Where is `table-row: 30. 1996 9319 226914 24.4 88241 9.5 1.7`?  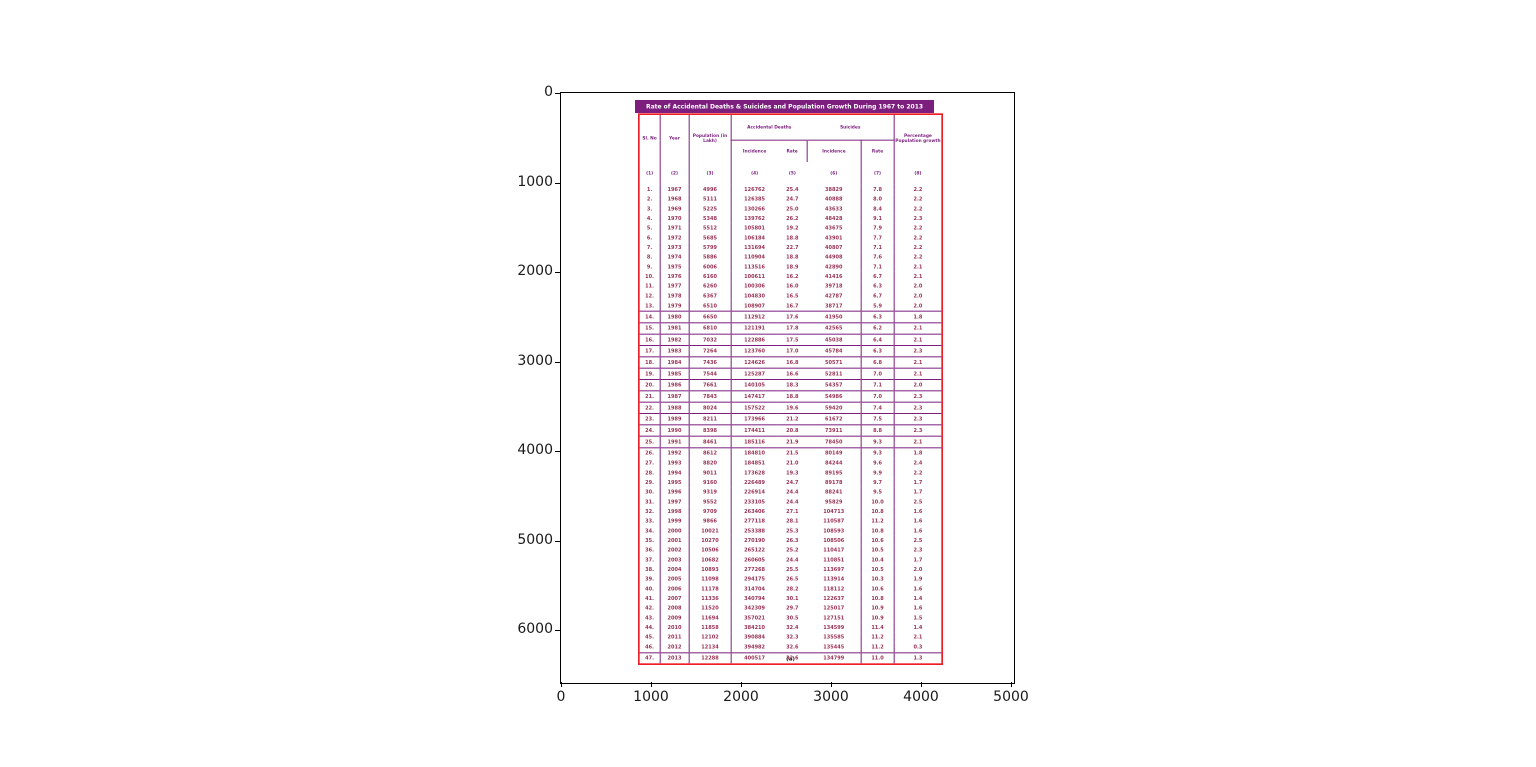
table-row: 30. 1996 9319 226914 24.4 88241 9.5 1.7 is located at coordinates (790, 492).